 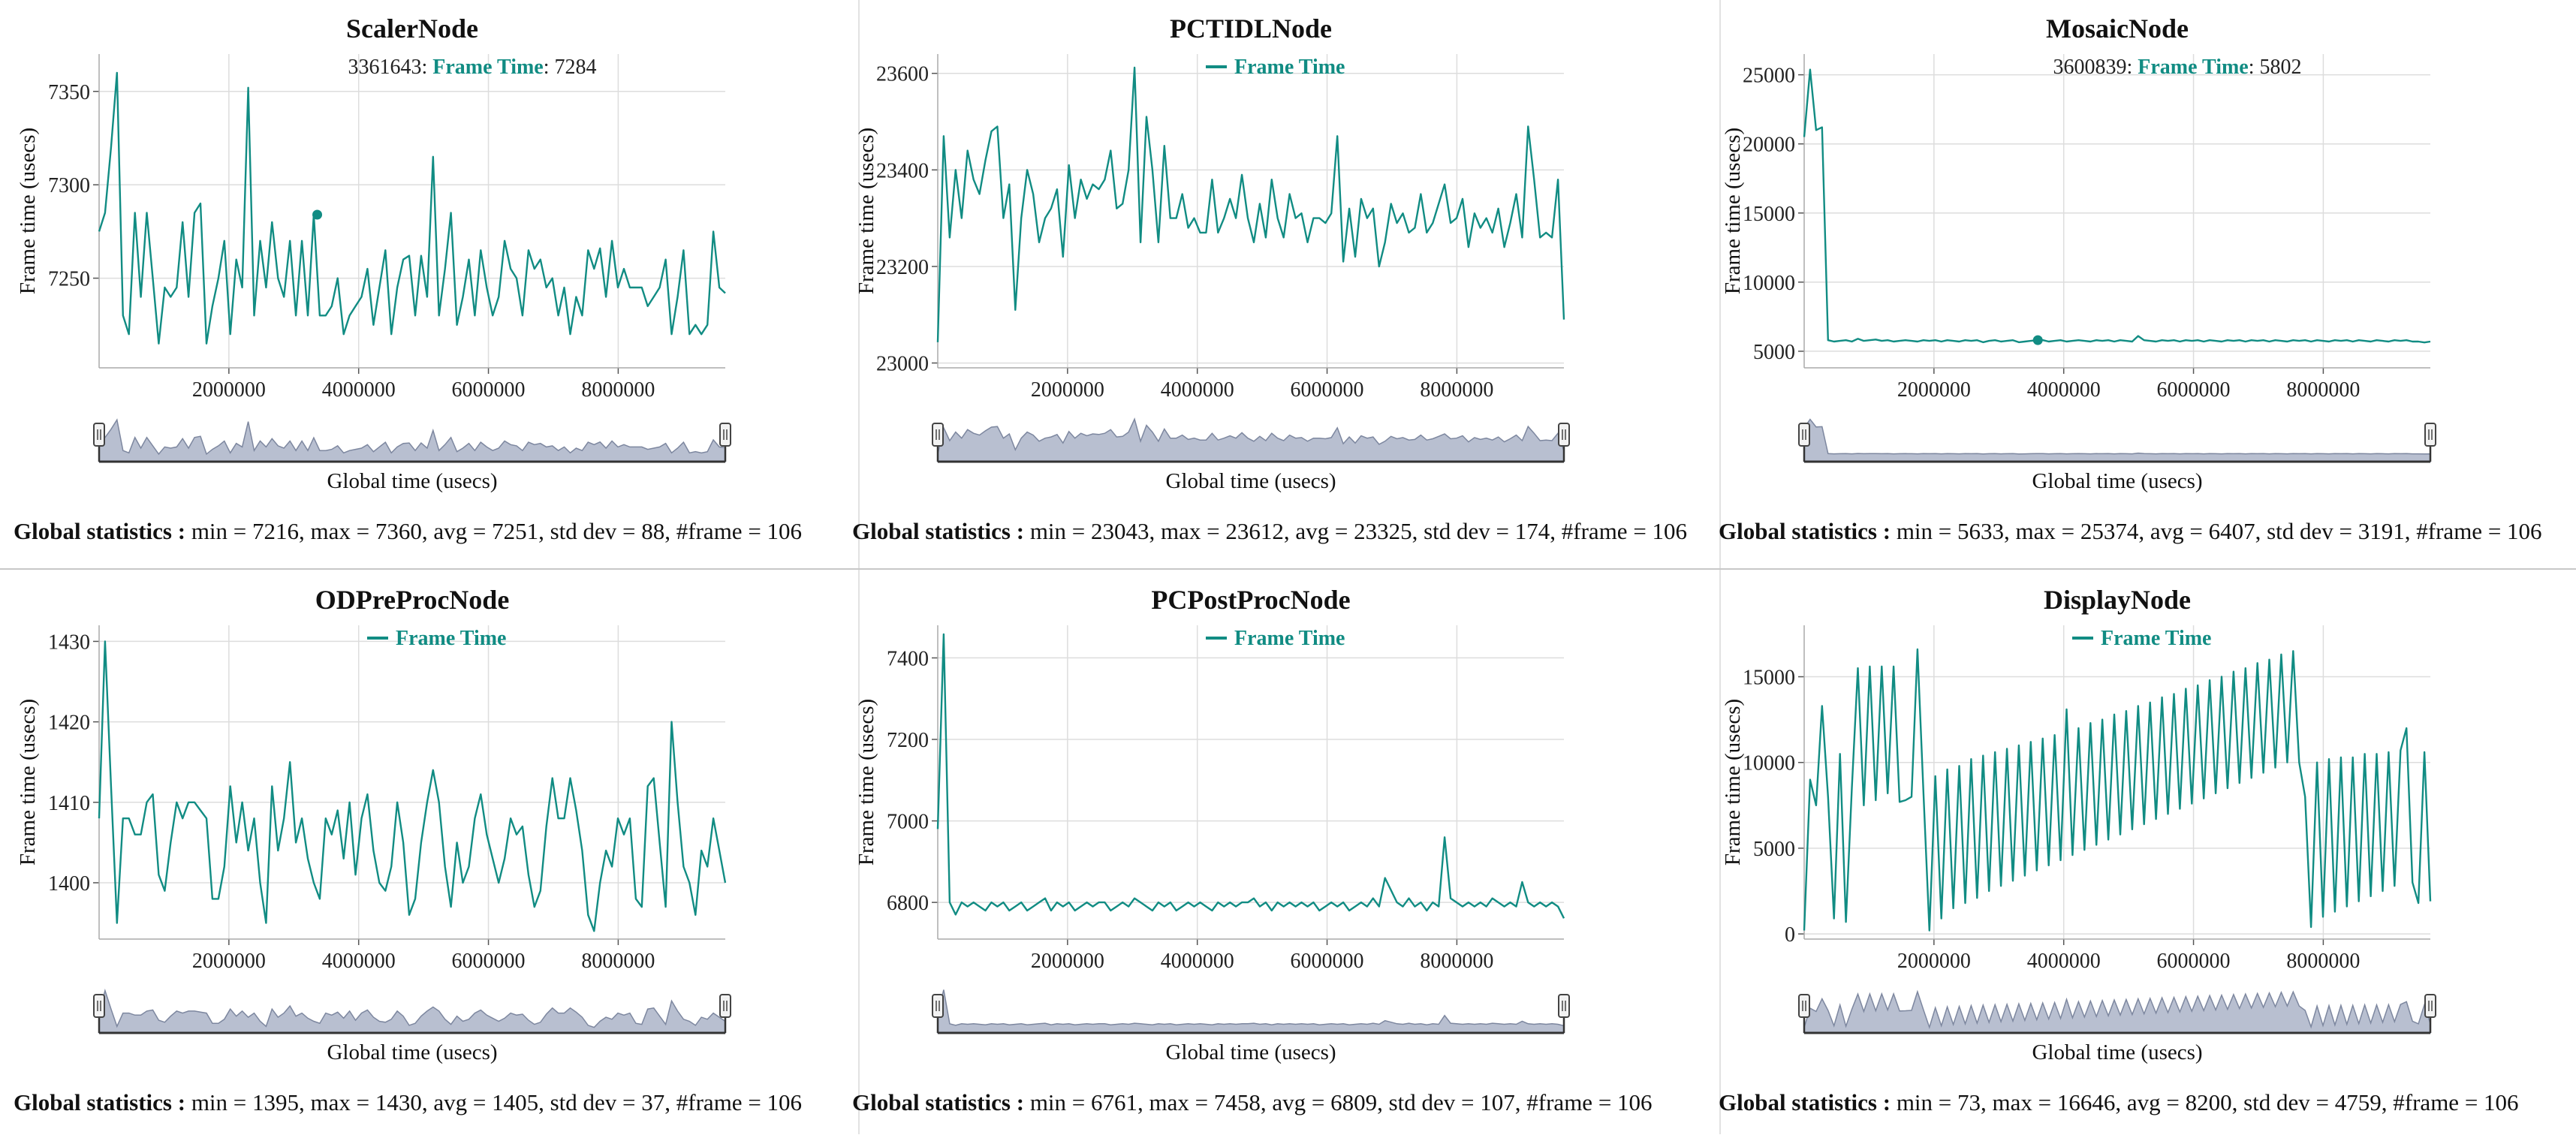 What do you see at coordinates (2092, 67) in the screenshot?
I see `hover-x-value: 3600839:` at bounding box center [2092, 67].